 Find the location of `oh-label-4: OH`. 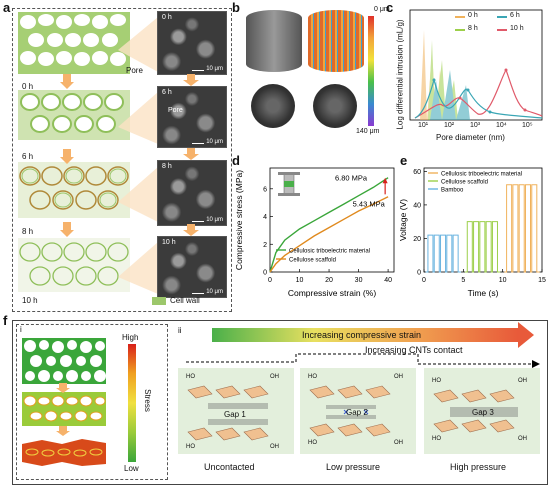

oh-label-4: OH is located at coordinates (274, 447).